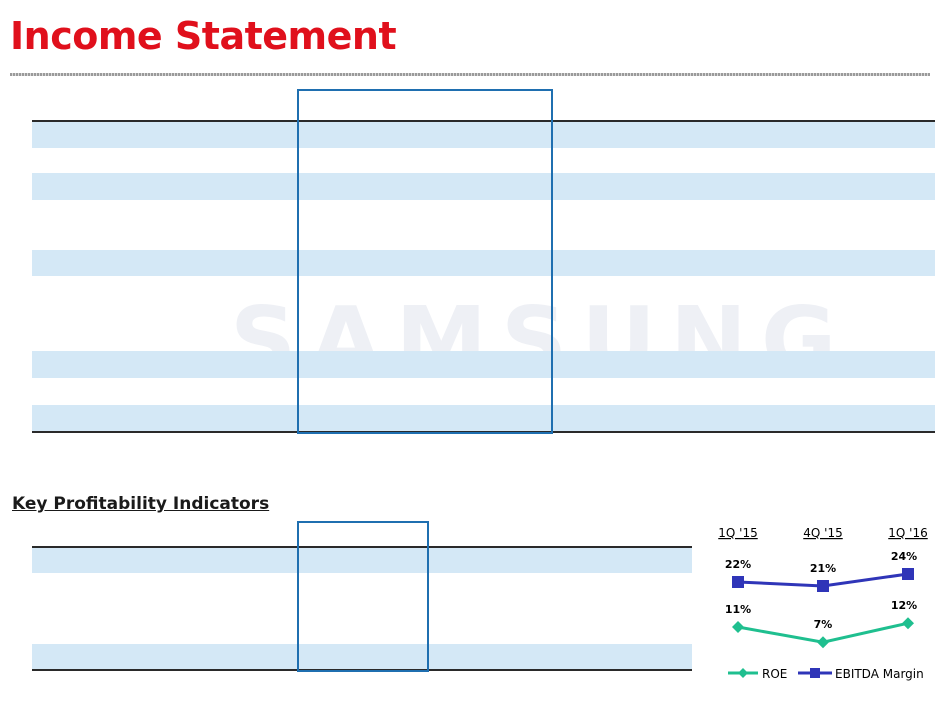 The image size is (935, 701). I want to click on data-label: 21%, so click(823, 568).